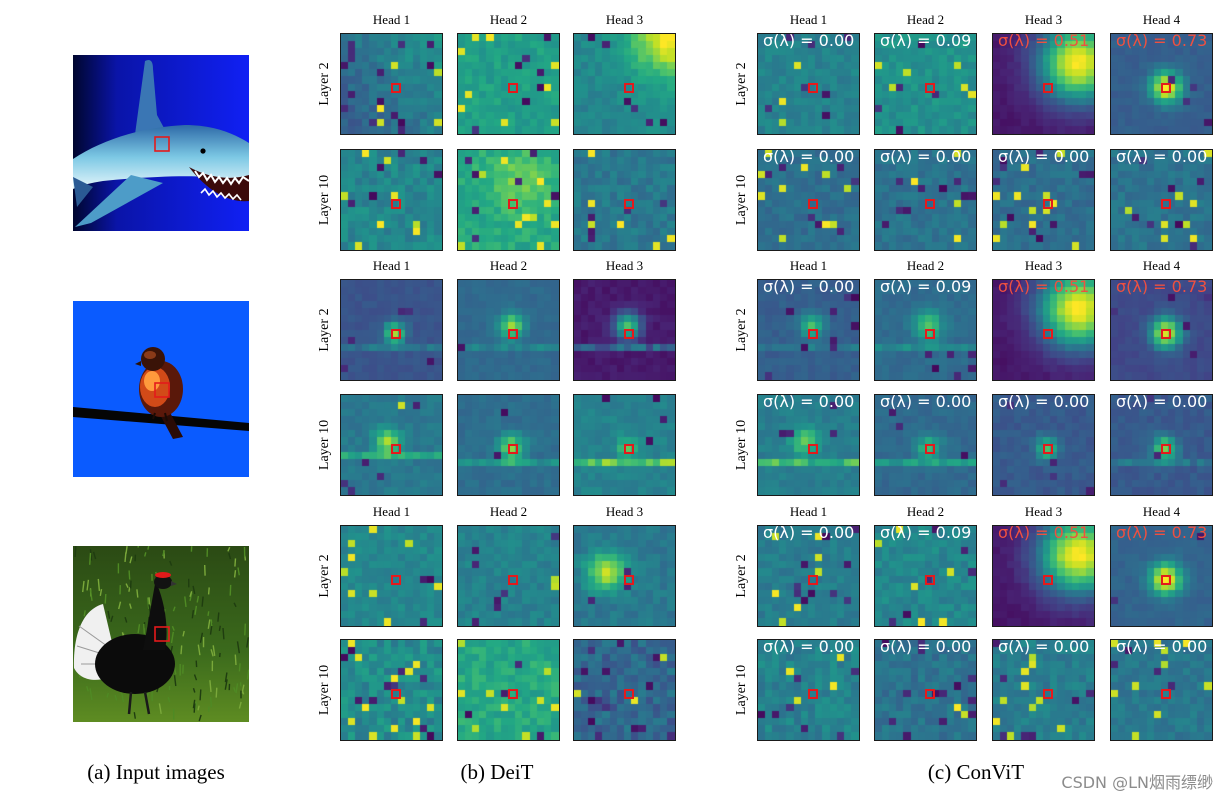 Image resolution: width=1227 pixels, height=802 pixels. Describe the element at coordinates (1137, 782) in the screenshot. I see `watermark: CSDN @LN烟雨缥缈` at that location.